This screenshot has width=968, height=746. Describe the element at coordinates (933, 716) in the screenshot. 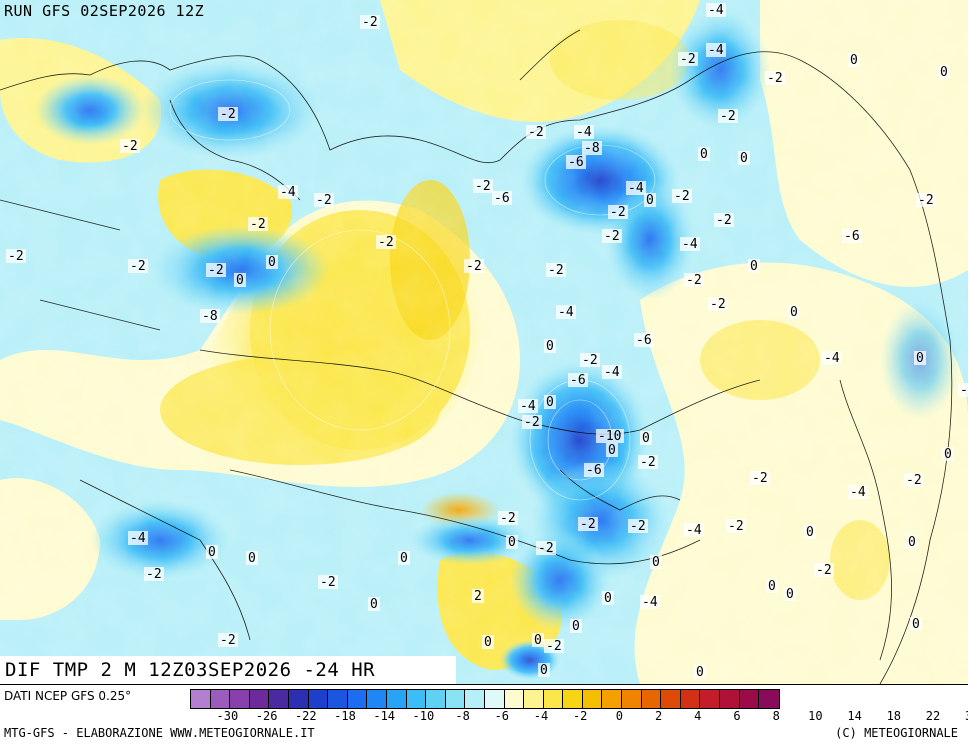

I see `scale-tick-label: 22` at that location.